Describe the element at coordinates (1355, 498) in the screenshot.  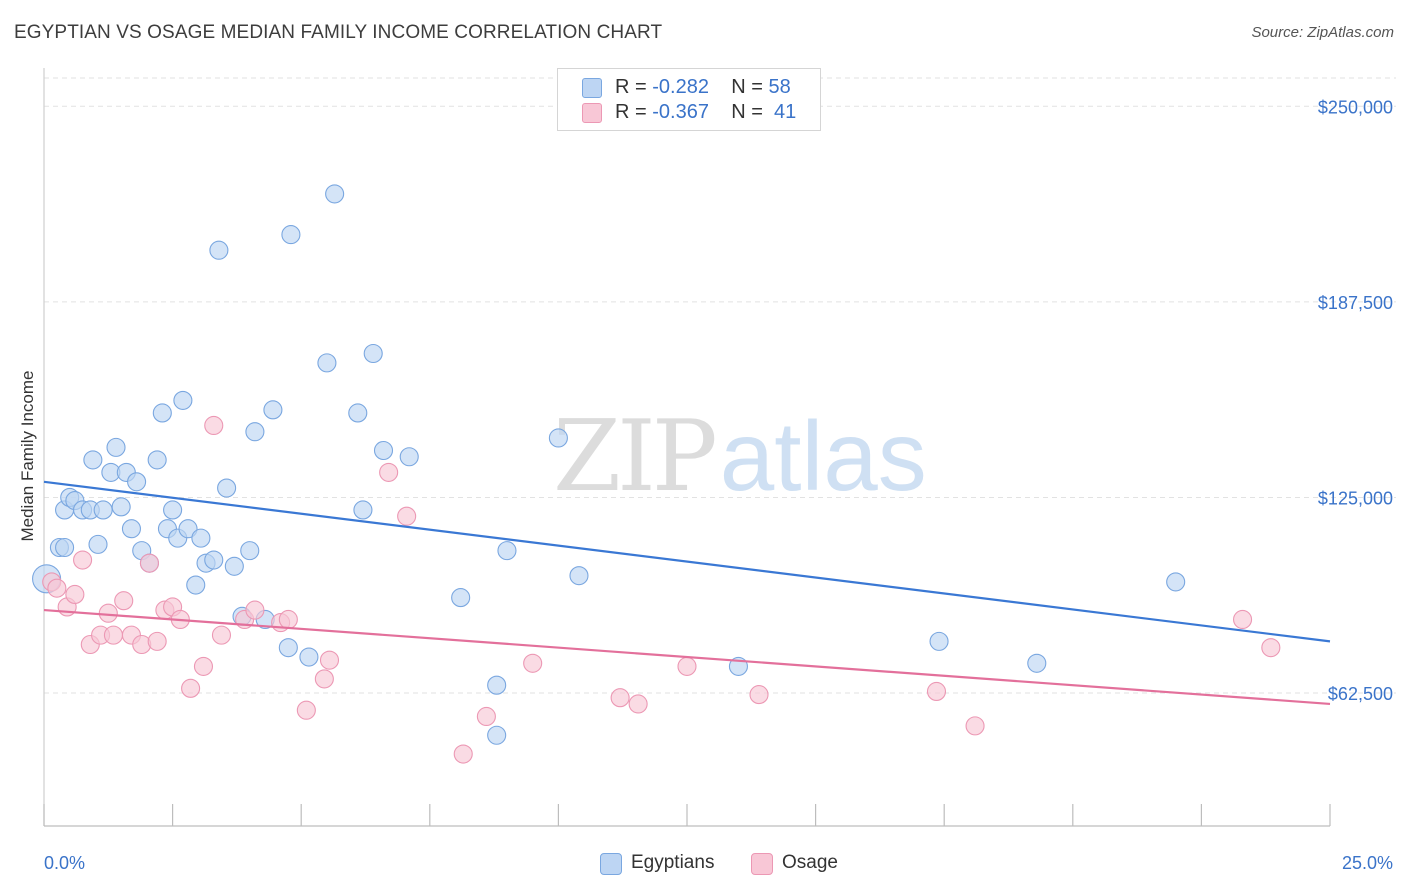
I see `y-tick-label: $125,000` at that location.